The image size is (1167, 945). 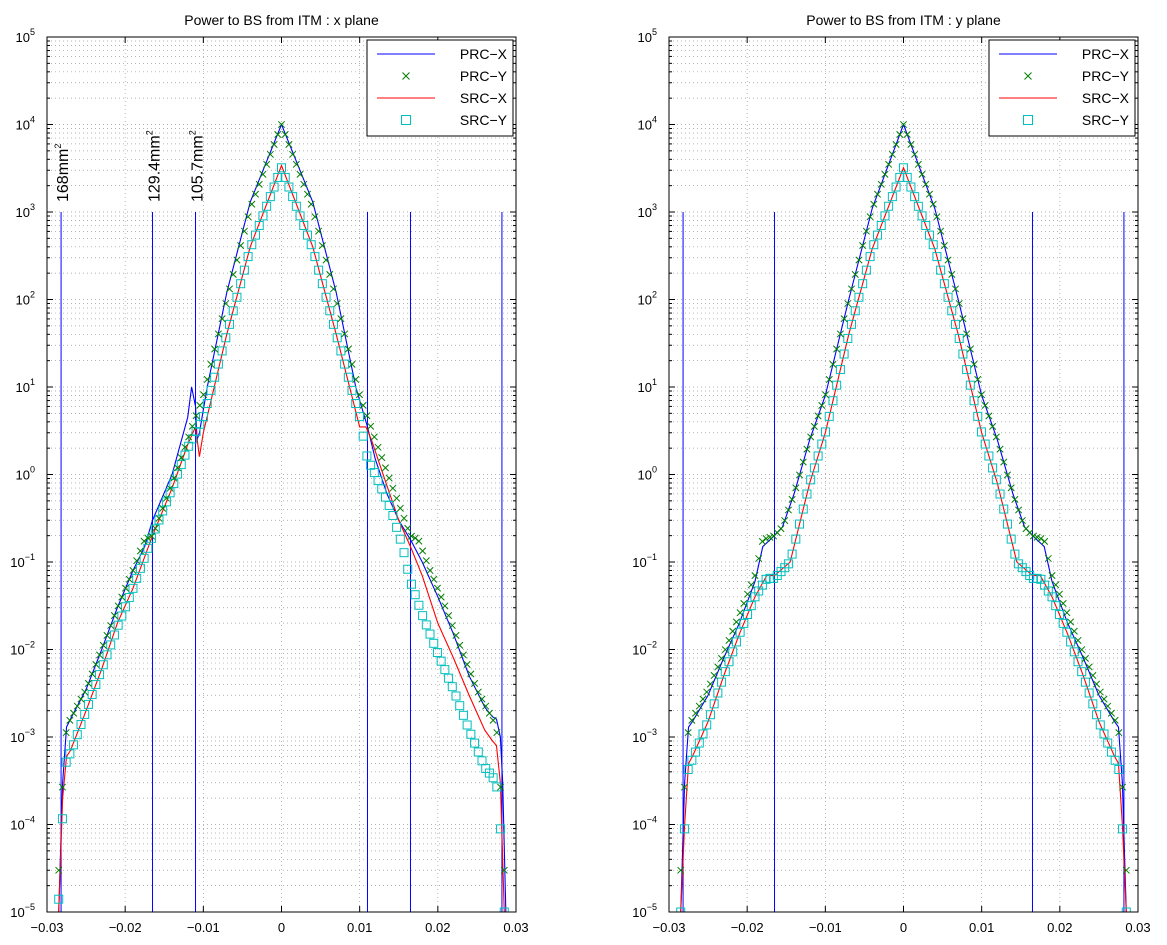 I want to click on legend-label: PRC−X, so click(x=1106, y=54).